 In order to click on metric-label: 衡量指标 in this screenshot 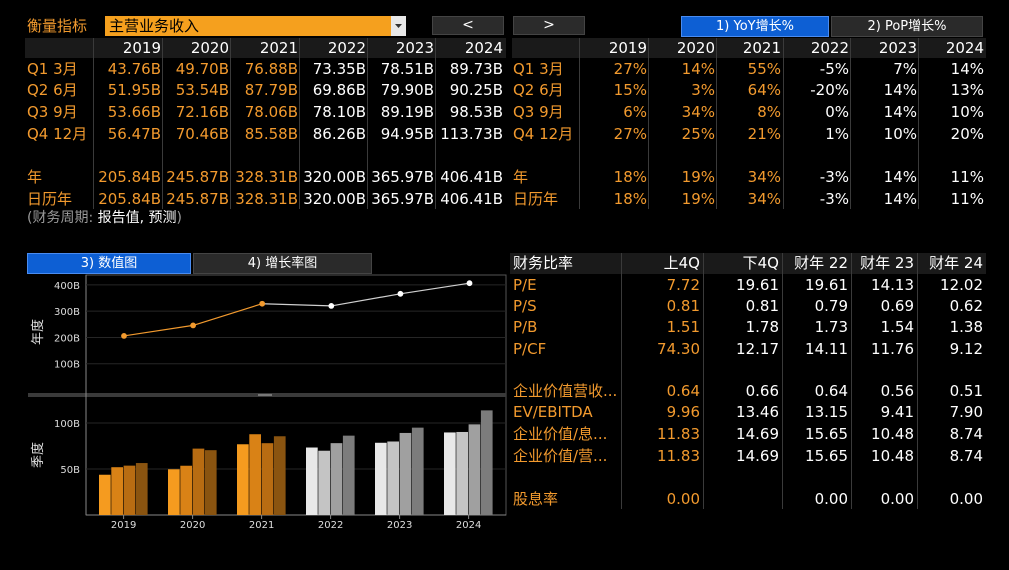, I will do `click(57, 26)`.